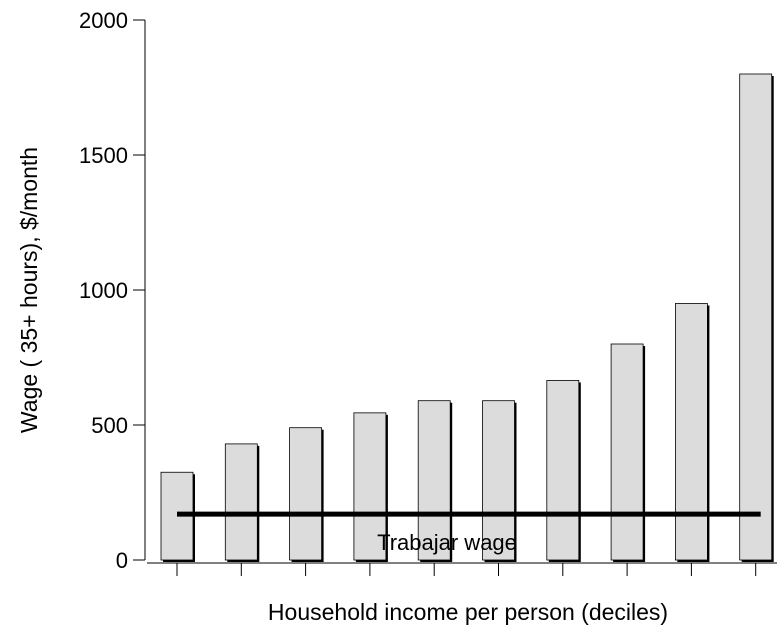 This screenshot has height=634, width=777. What do you see at coordinates (103, 155) in the screenshot?
I see `y-tick-label: 1500` at bounding box center [103, 155].